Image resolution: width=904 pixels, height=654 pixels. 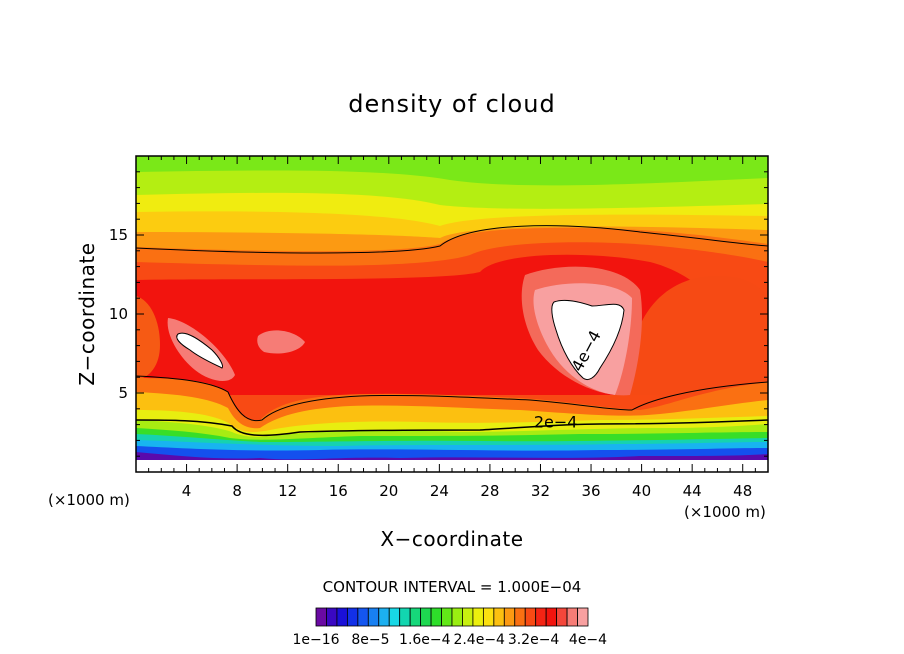 I want to click on x-tick-label: 28, so click(x=489, y=491).